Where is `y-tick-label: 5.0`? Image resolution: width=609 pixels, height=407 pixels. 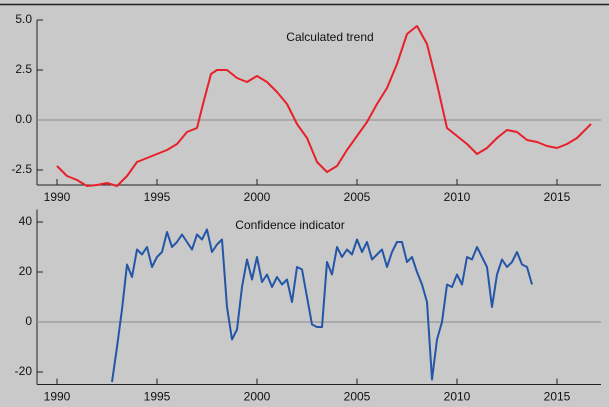 y-tick-label: 5.0 is located at coordinates (23, 19).